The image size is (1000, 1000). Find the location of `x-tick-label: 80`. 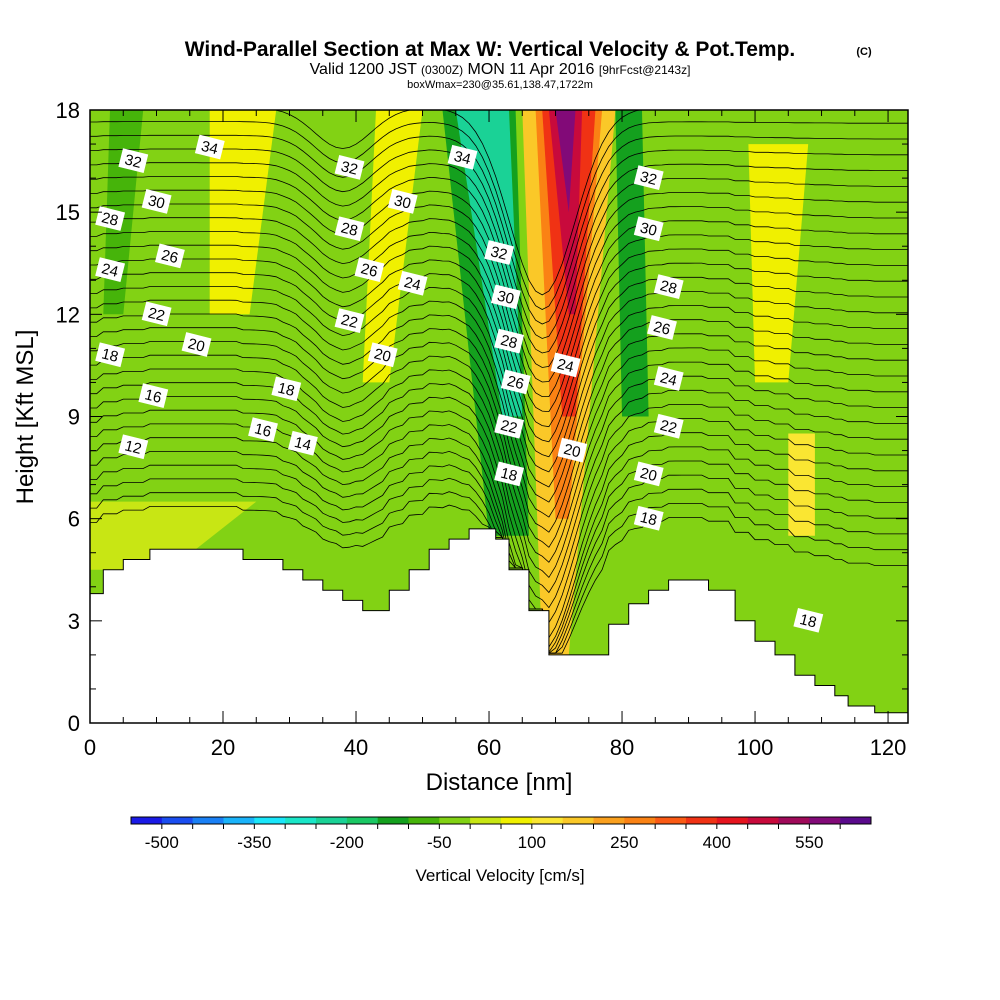

x-tick-label: 80 is located at coordinates (622, 747).